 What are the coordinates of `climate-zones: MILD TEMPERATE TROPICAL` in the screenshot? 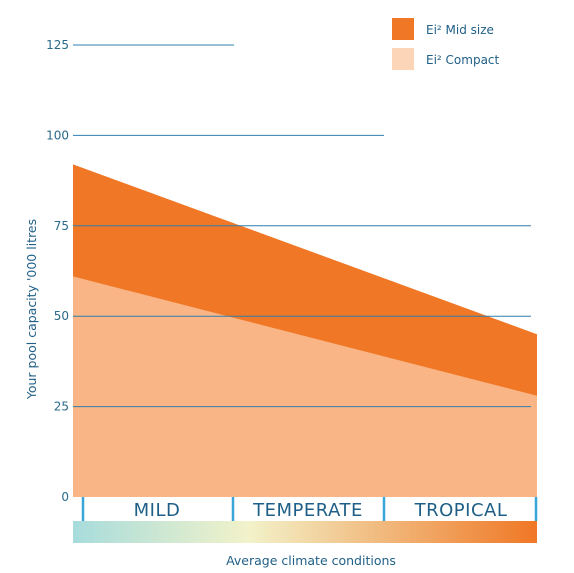 It's located at (309, 509).